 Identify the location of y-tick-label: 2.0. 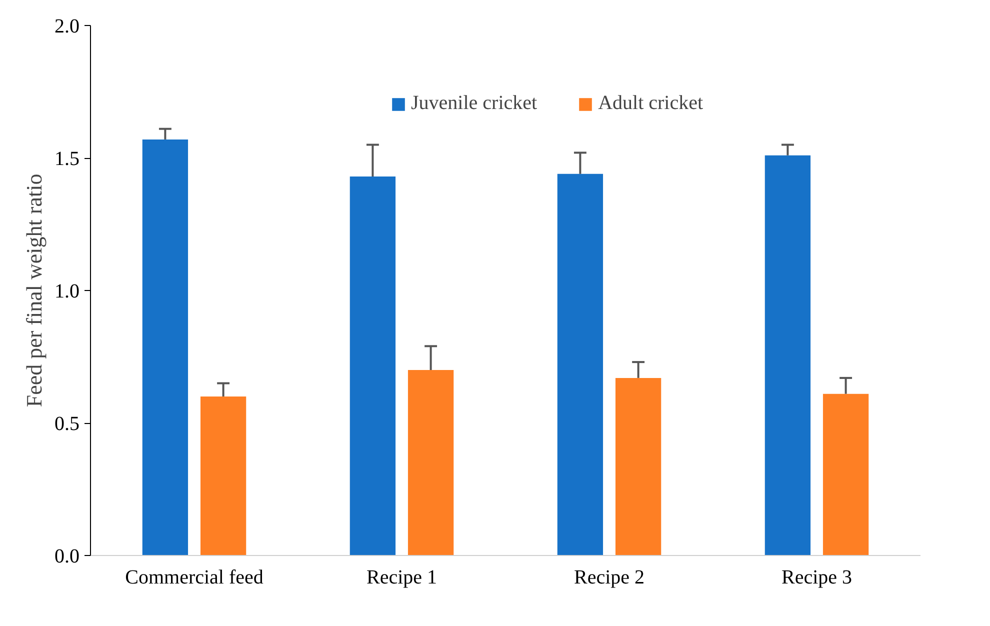
(67, 27).